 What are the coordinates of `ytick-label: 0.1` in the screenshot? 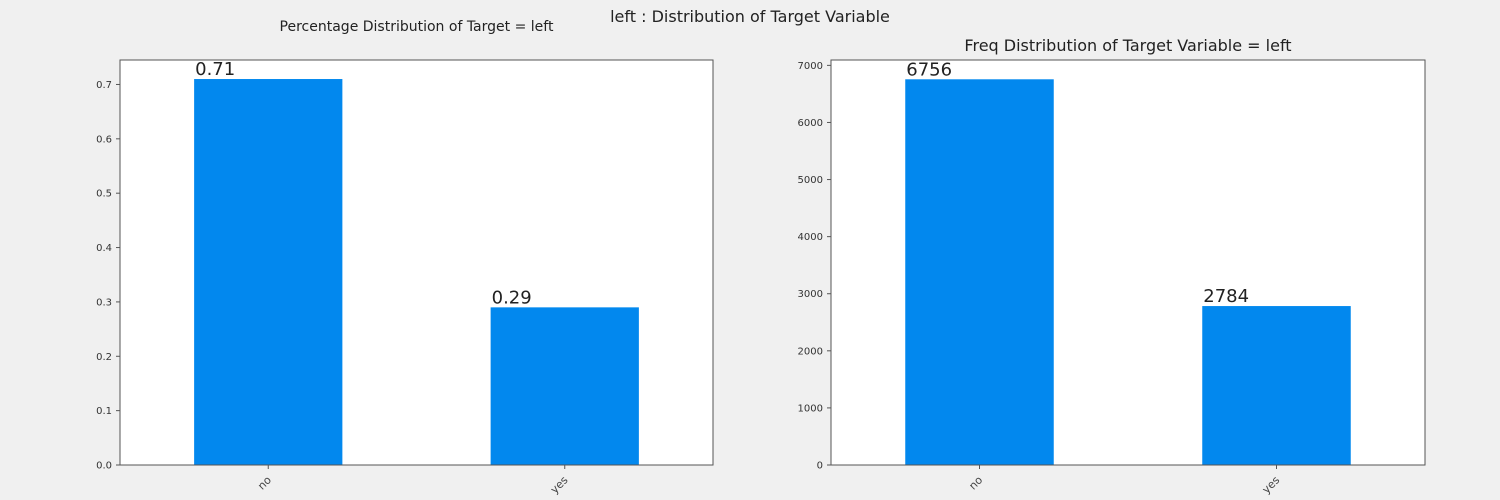 It's located at (104, 411).